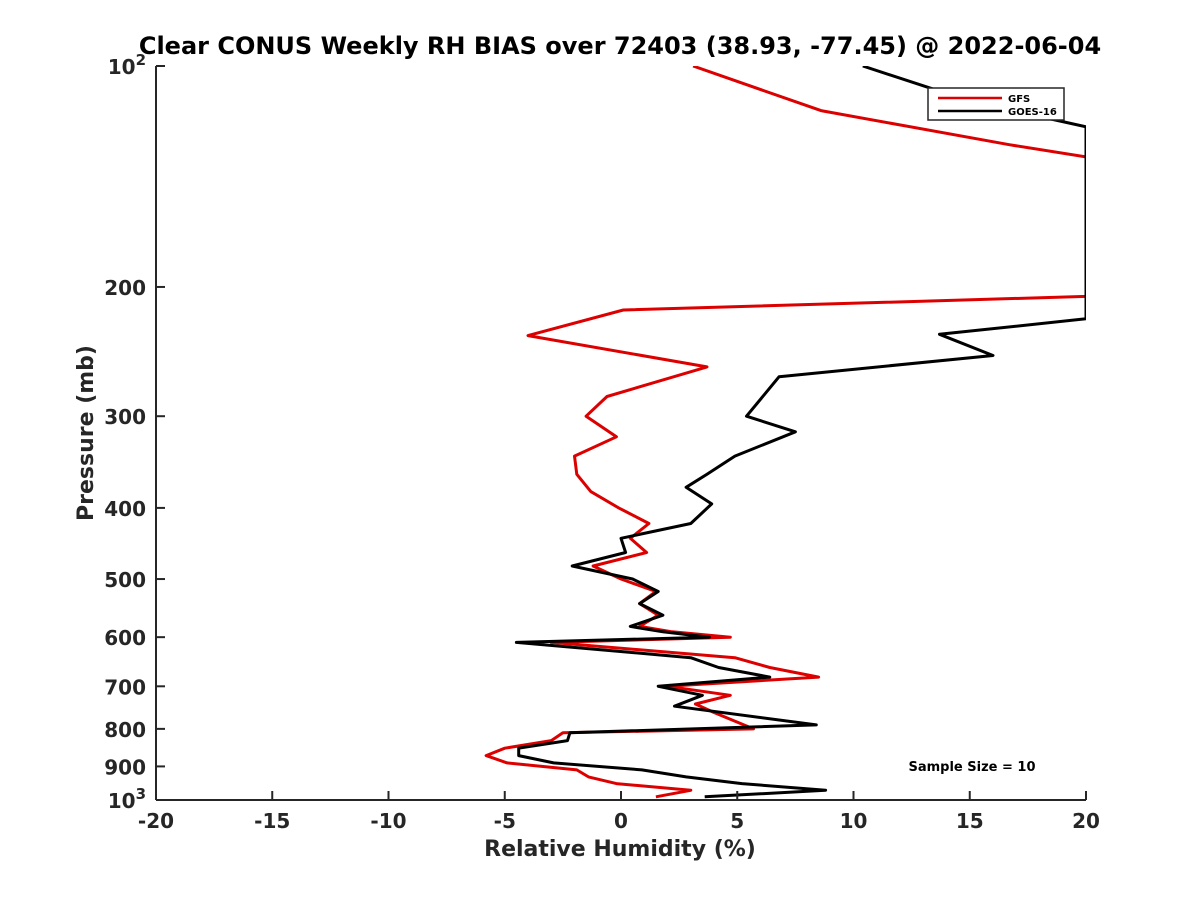 This screenshot has width=1200, height=900. What do you see at coordinates (505, 821) in the screenshot?
I see `x-tick-label: -5` at bounding box center [505, 821].